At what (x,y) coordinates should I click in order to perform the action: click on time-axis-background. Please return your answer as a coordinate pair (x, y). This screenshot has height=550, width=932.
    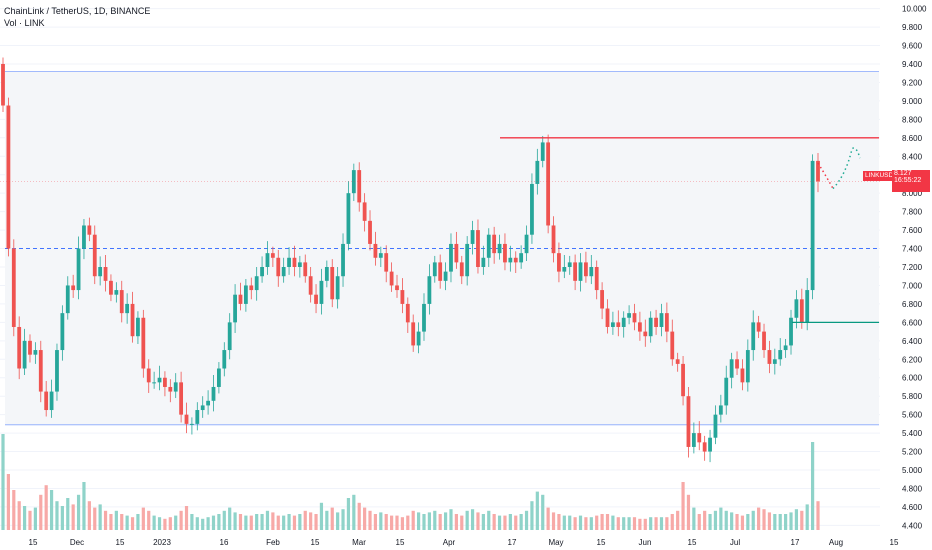
    Looking at the image, I should click on (466, 542).